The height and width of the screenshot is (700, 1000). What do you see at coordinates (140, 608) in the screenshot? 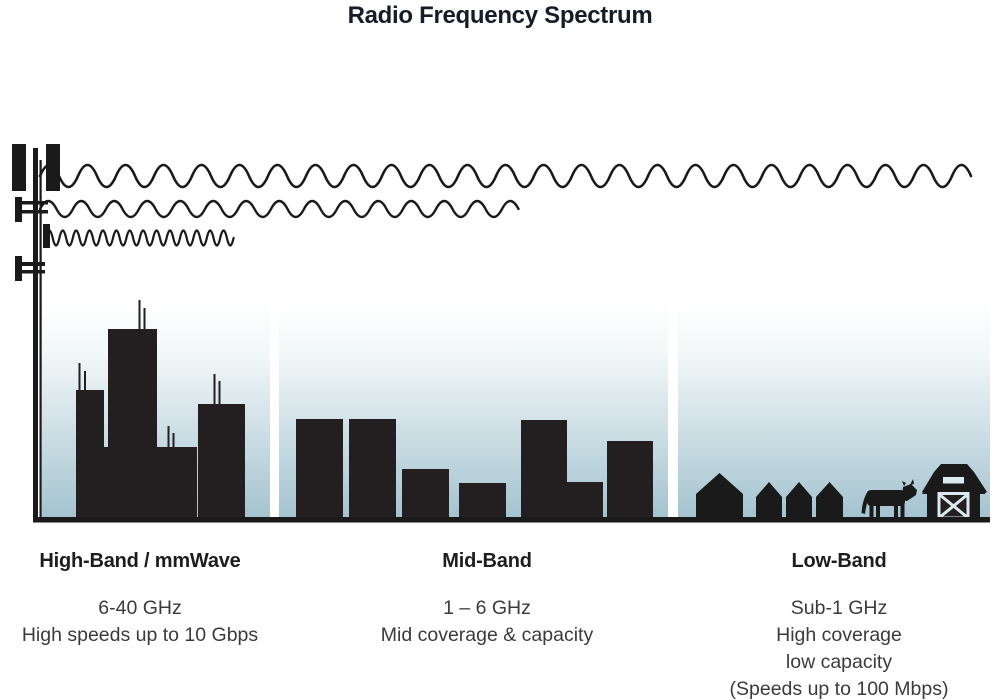
I see `band-frequency: 6-40 GHz` at bounding box center [140, 608].